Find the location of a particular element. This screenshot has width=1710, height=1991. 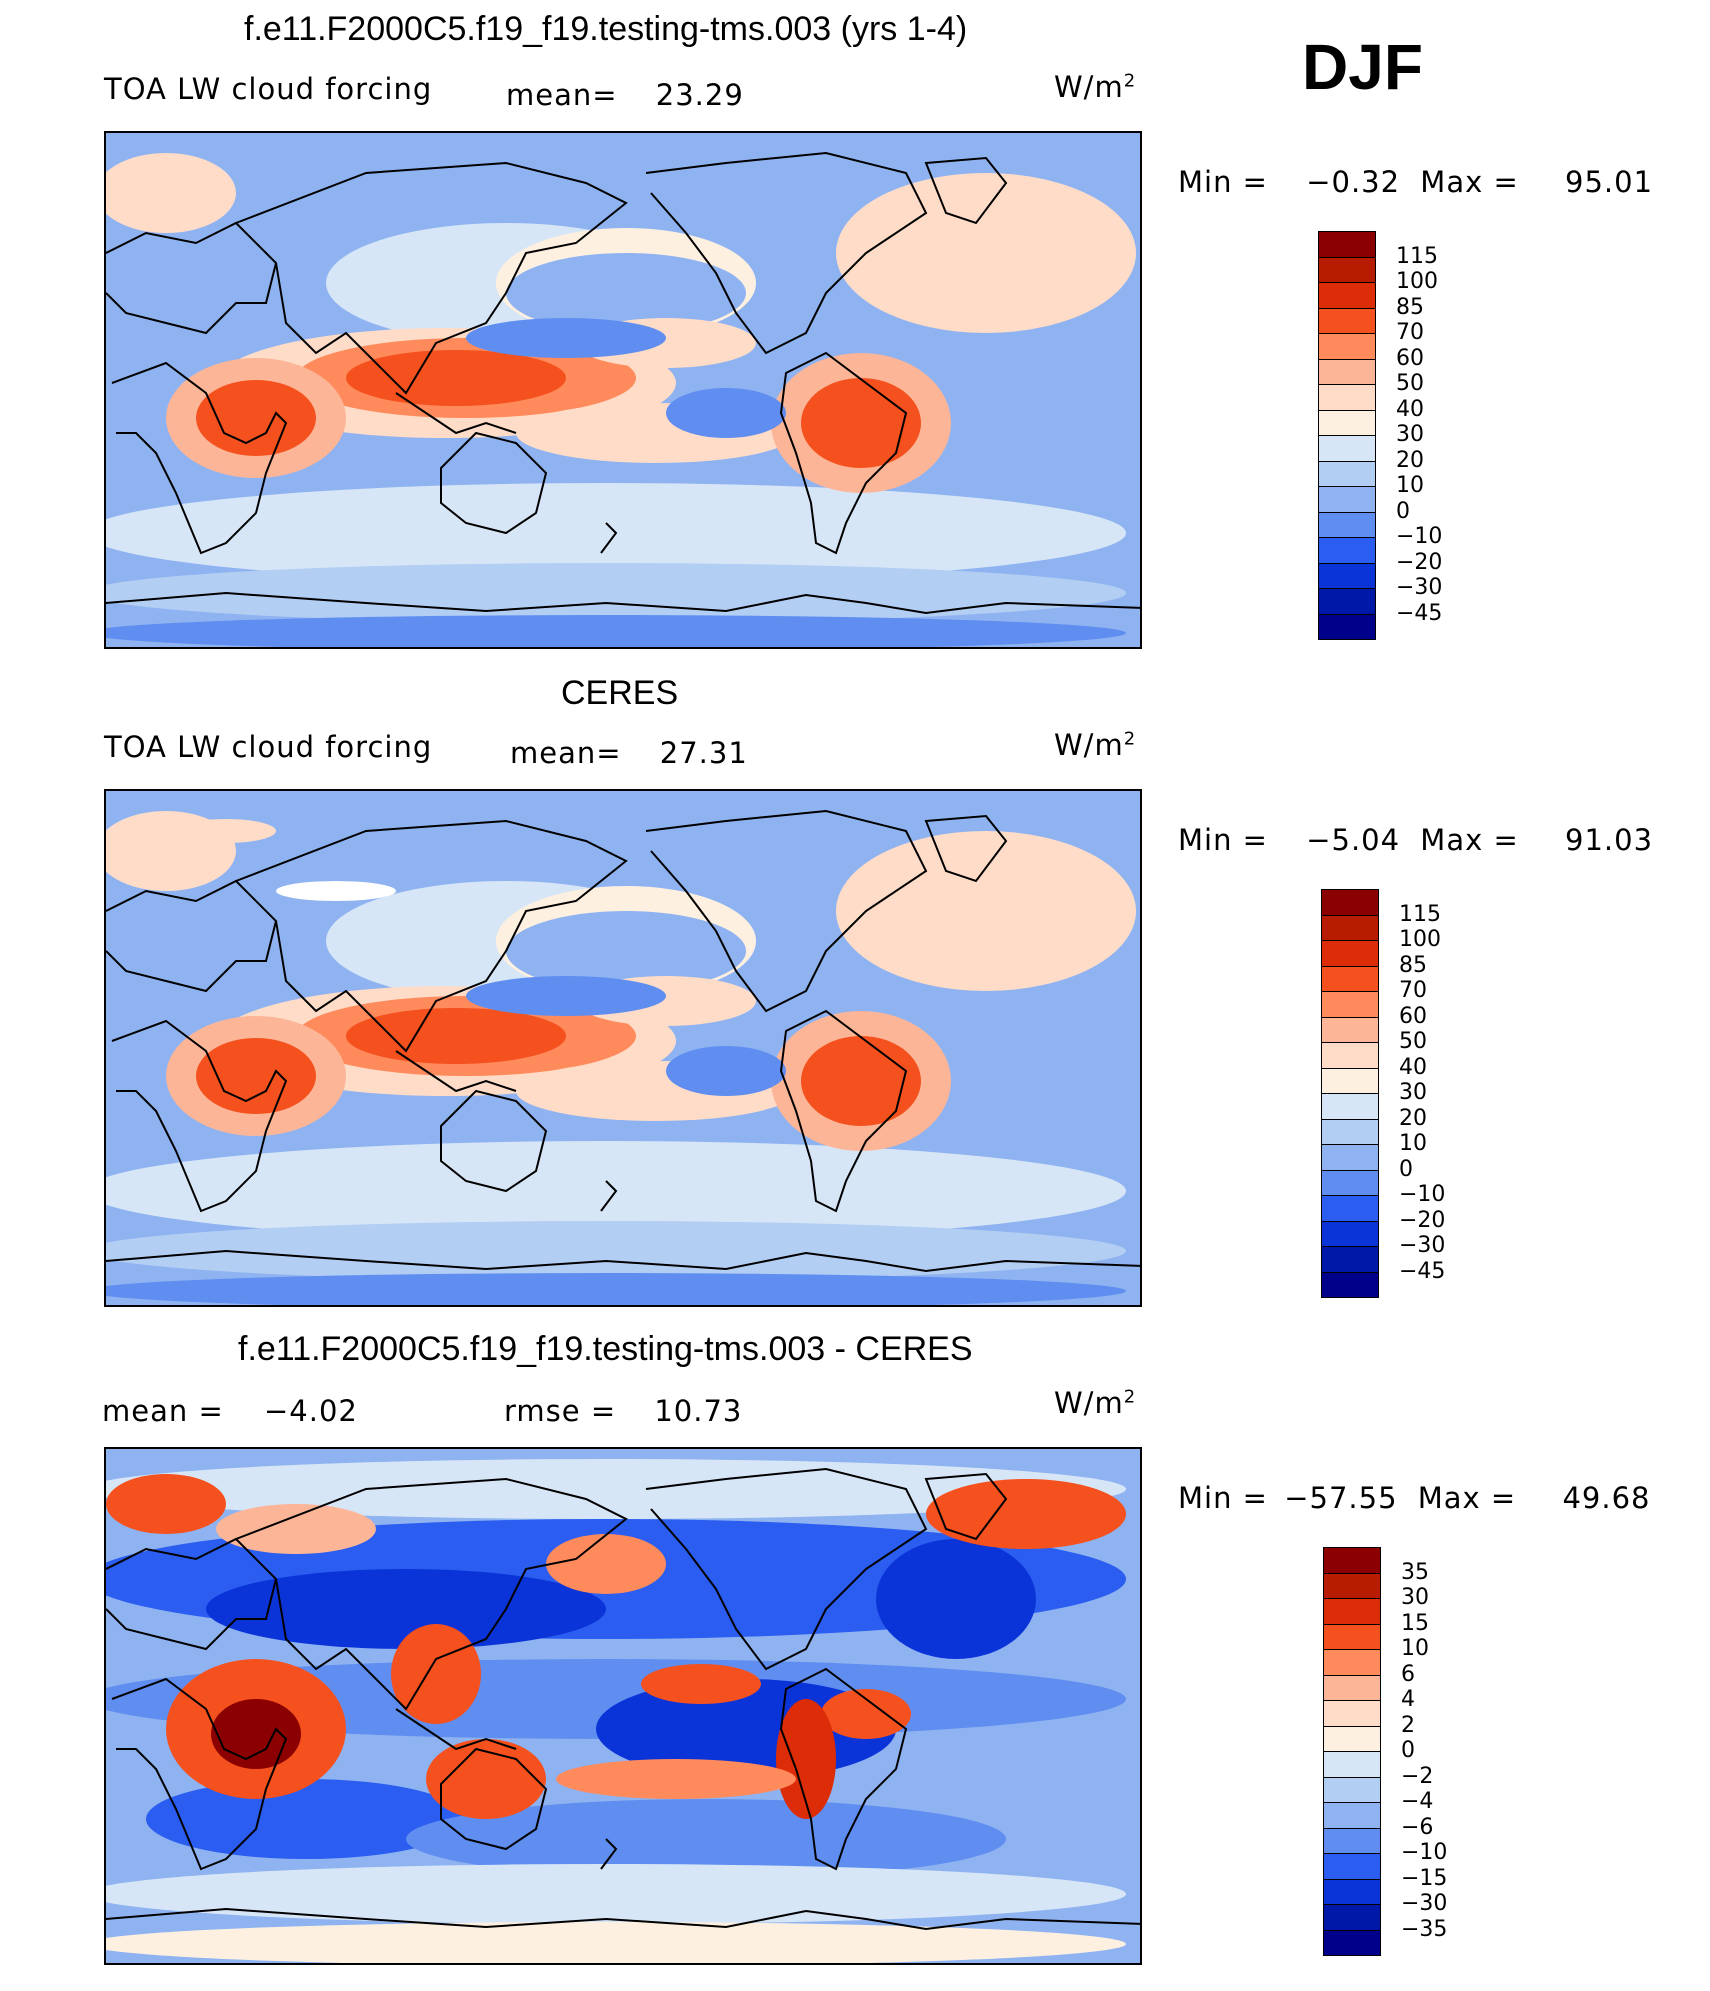

mean-label: mean= is located at coordinates (566, 753).